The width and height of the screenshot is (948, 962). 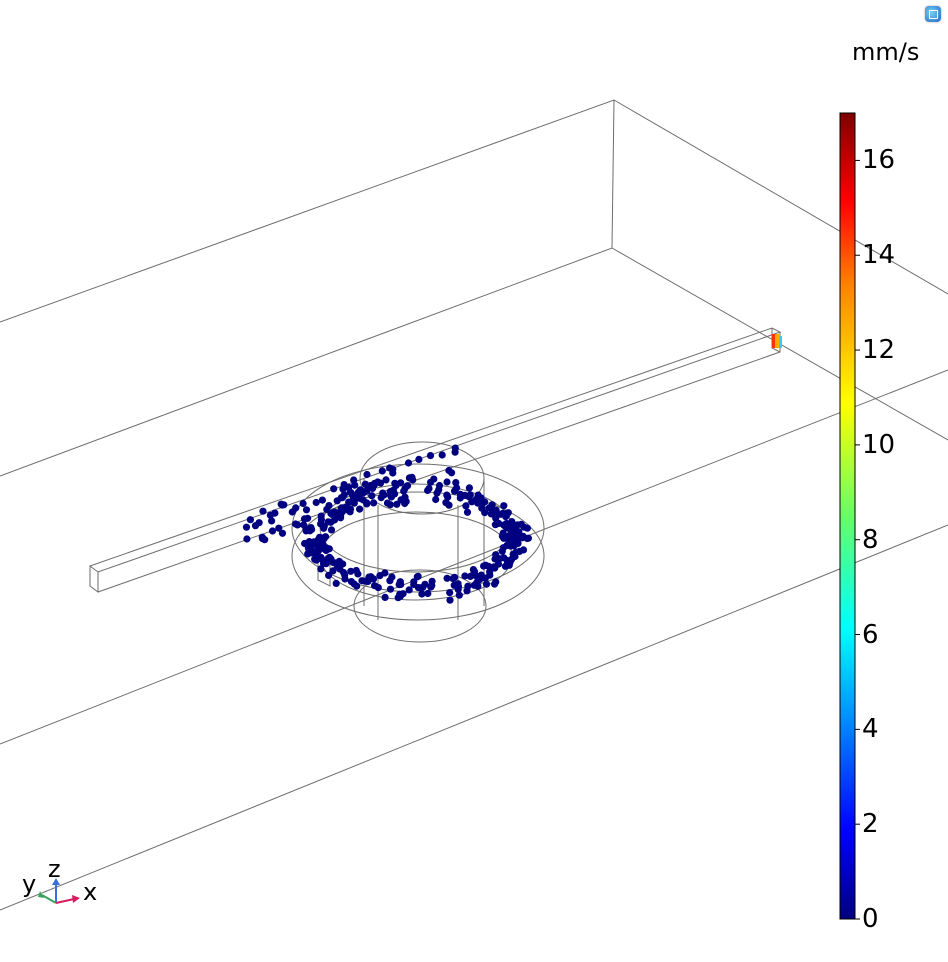 What do you see at coordinates (387, 524) in the screenshot?
I see `particle-cloud` at bounding box center [387, 524].